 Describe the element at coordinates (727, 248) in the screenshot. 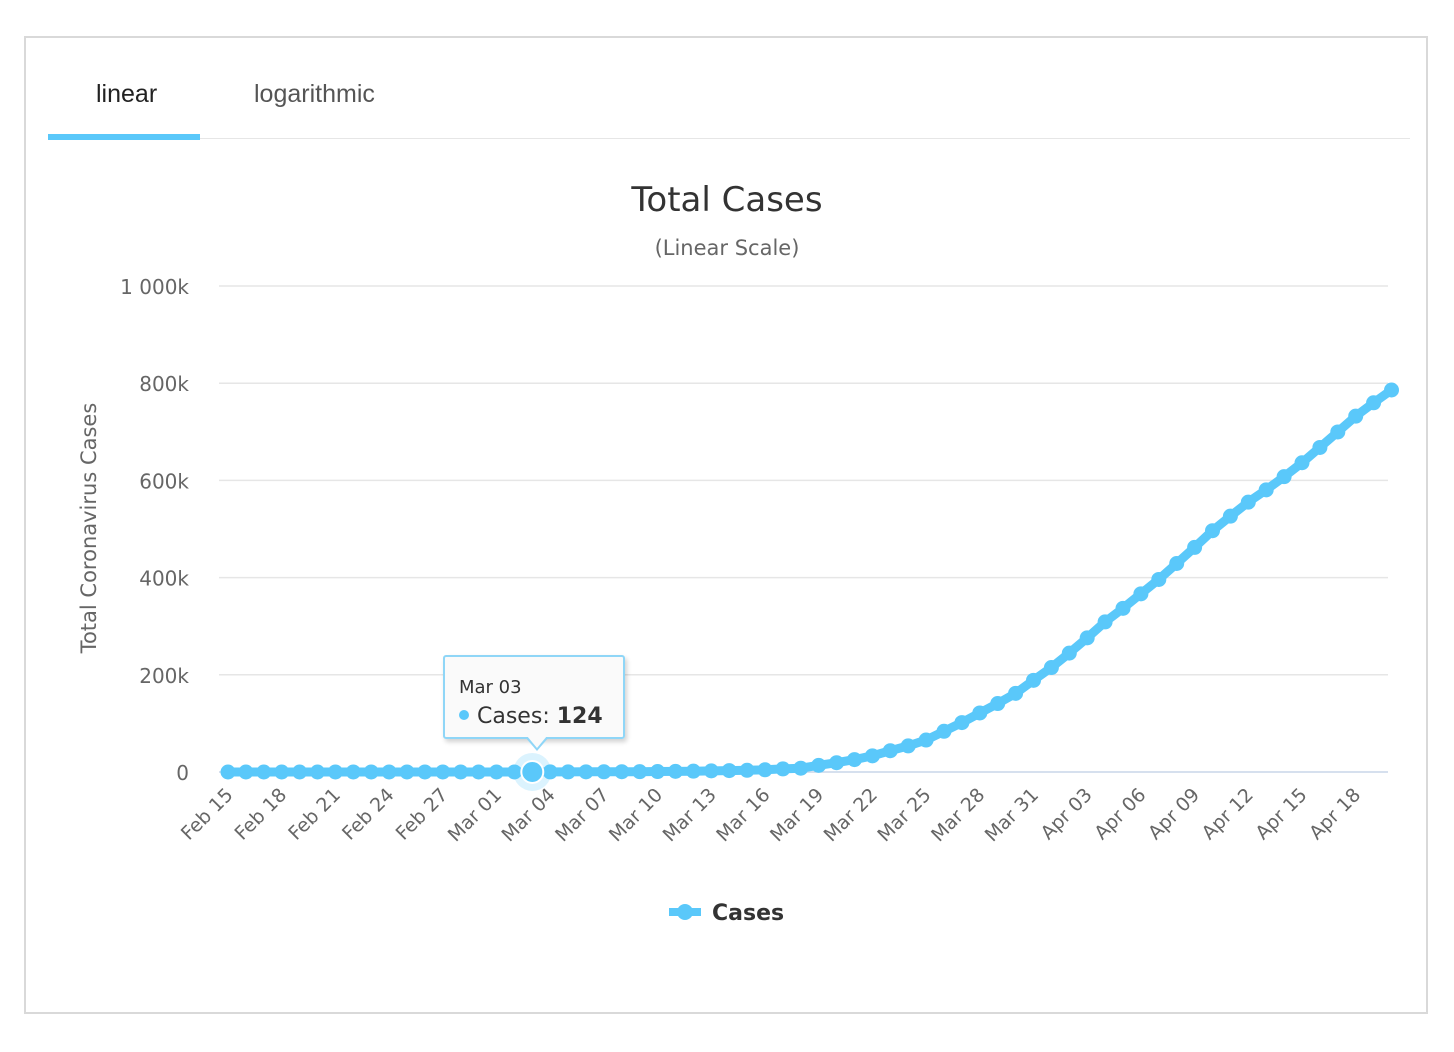

I see `chart-subtitle: (Linear Scale)` at that location.